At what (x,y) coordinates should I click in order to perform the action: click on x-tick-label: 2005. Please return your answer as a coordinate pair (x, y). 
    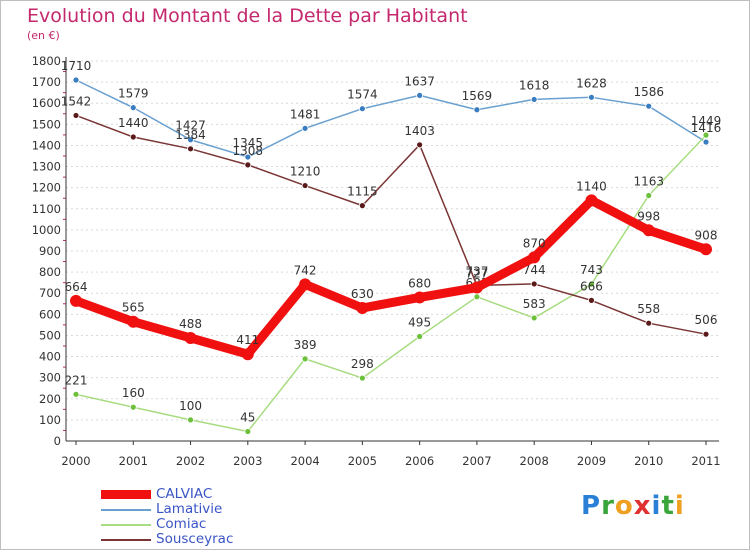
    Looking at the image, I should click on (362, 461).